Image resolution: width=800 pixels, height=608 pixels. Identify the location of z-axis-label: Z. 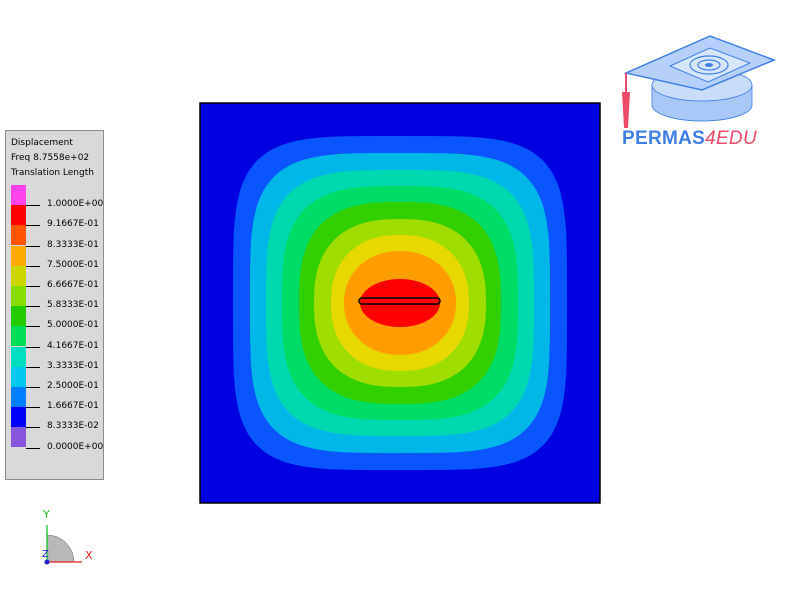
(45, 554).